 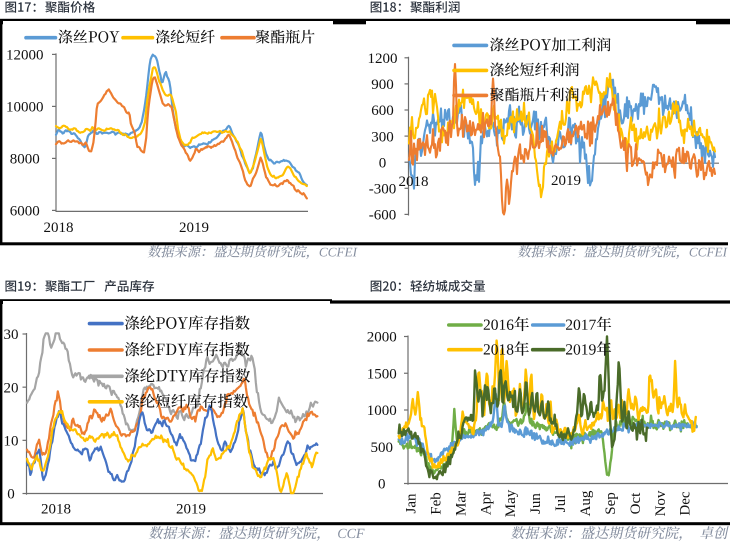 What do you see at coordinates (636, 503) in the screenshot?
I see `svg-text: Oct` at bounding box center [636, 503].